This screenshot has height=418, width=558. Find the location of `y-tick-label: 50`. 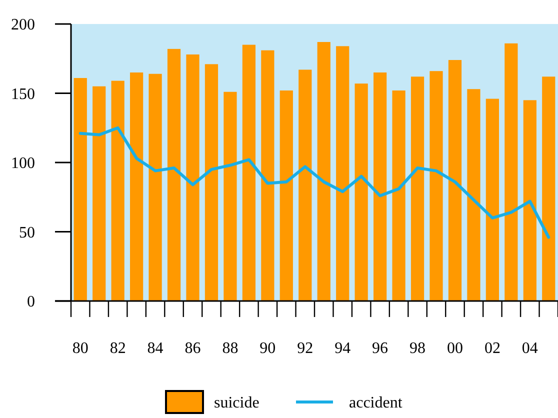

y-tick-label: 50 is located at coordinates (27, 233).